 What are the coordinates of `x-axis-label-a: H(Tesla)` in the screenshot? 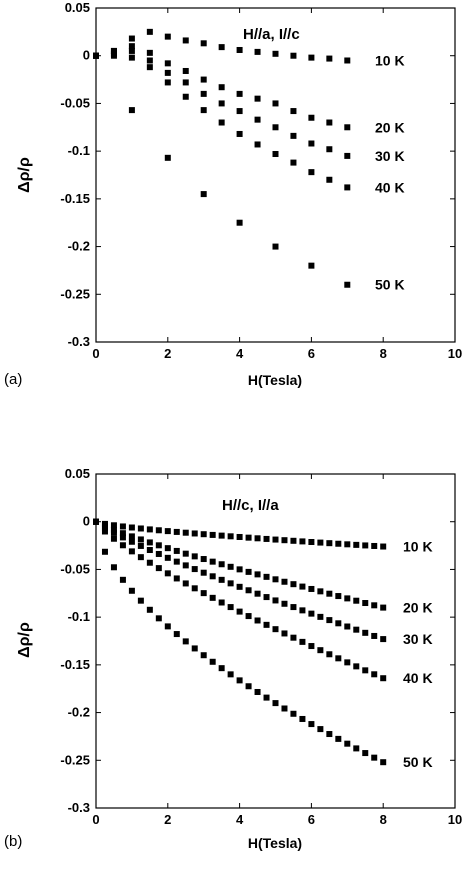 It's located at (275, 380).